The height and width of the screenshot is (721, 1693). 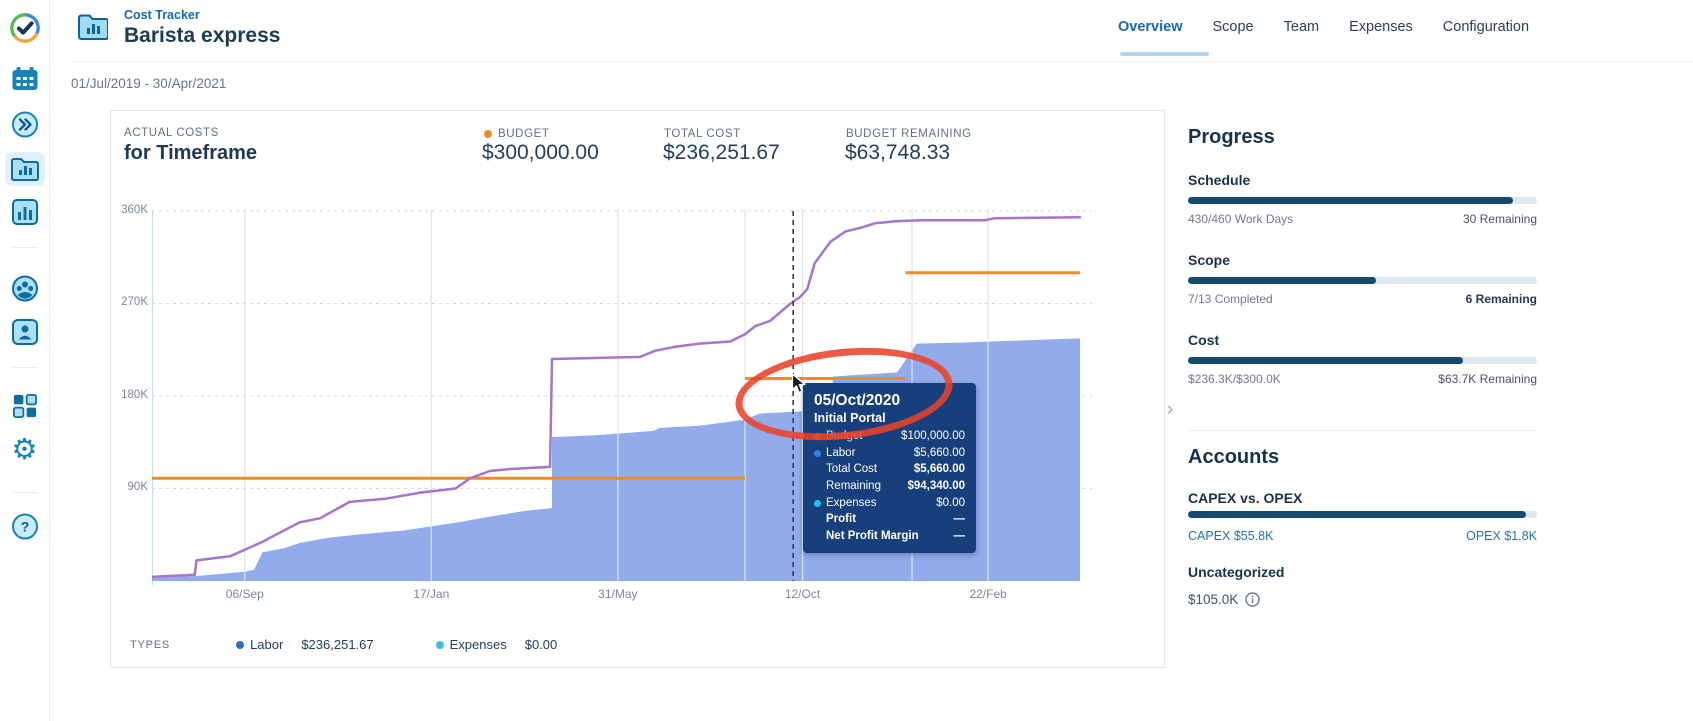 I want to click on tooltip-date: 05/Oct/2020, so click(x=857, y=400).